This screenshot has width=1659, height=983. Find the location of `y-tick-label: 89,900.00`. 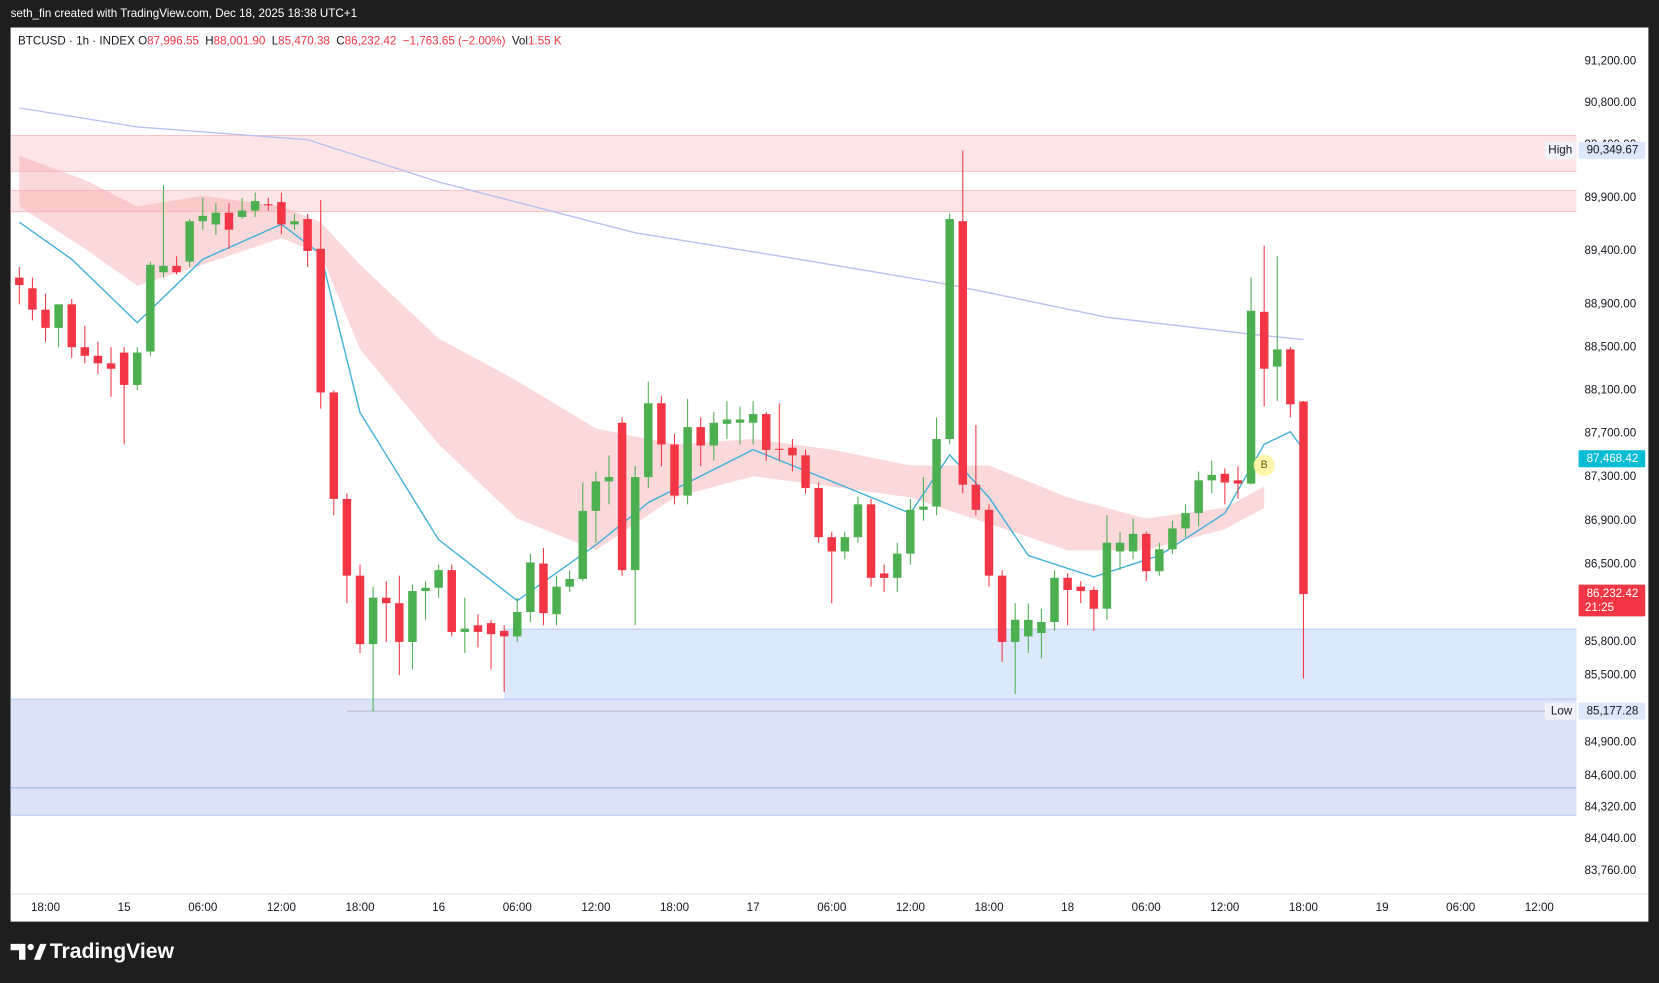

y-tick-label: 89,900.00 is located at coordinates (1610, 197).